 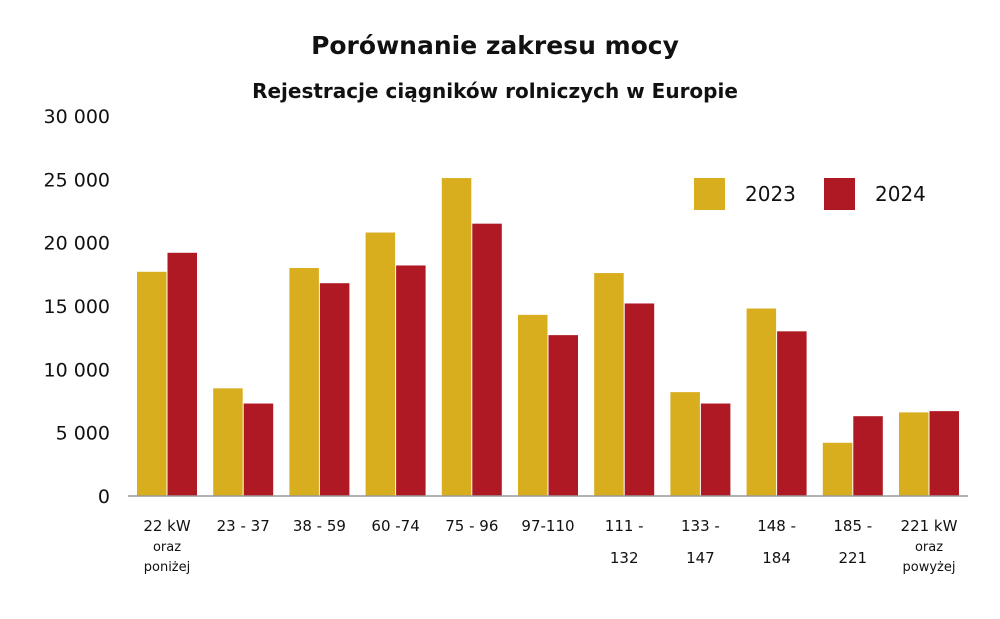 I want to click on y-tick-label: 25 000, so click(x=77, y=180).